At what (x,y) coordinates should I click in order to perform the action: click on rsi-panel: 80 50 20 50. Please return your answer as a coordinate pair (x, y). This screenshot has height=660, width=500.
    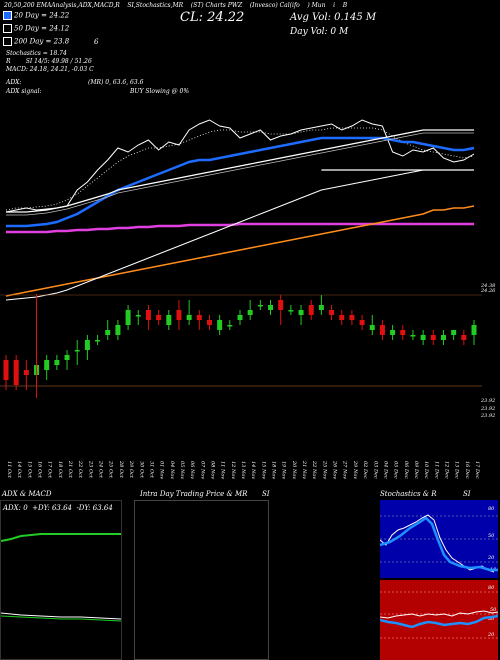
    Looking at the image, I should click on (439, 620).